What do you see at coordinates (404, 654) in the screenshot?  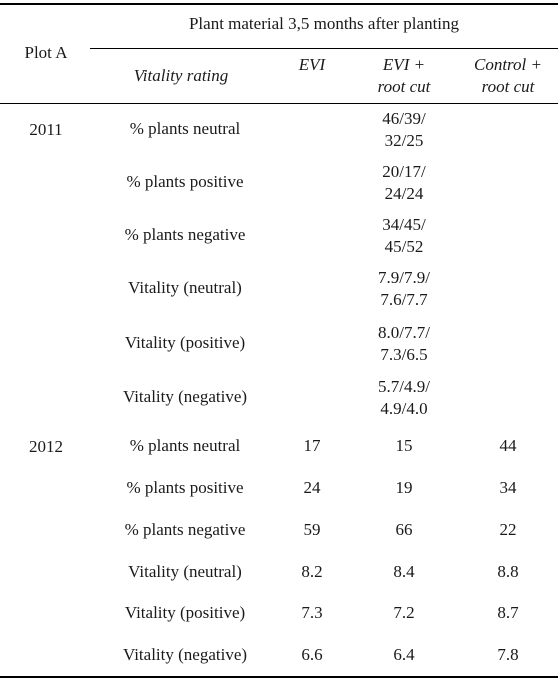 I see `cell-evi-root-cut: 6.4` at bounding box center [404, 654].